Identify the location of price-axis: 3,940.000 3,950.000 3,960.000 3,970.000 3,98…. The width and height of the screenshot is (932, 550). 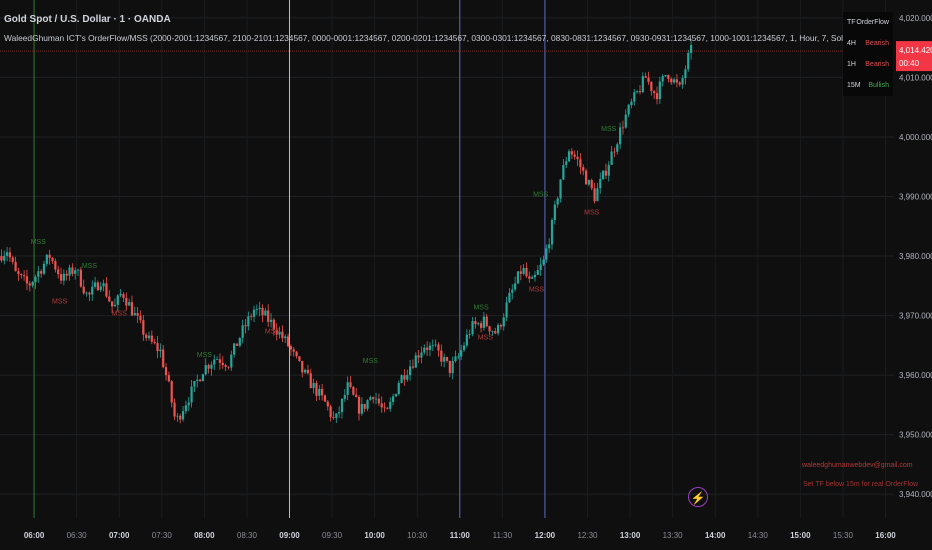
(913, 275).